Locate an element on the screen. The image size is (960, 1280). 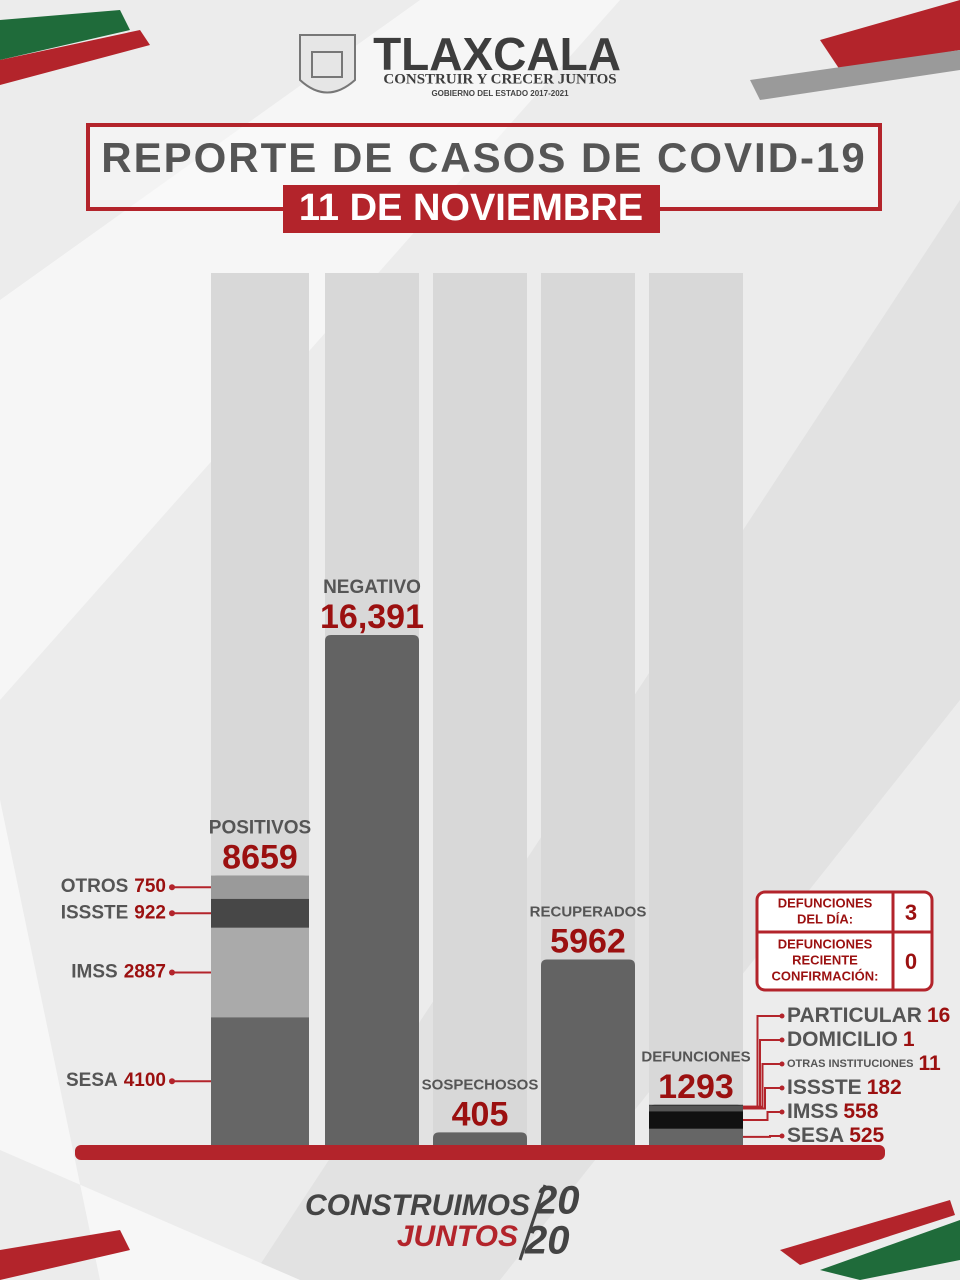
segment-label: SESA 525 is located at coordinates (836, 1135).